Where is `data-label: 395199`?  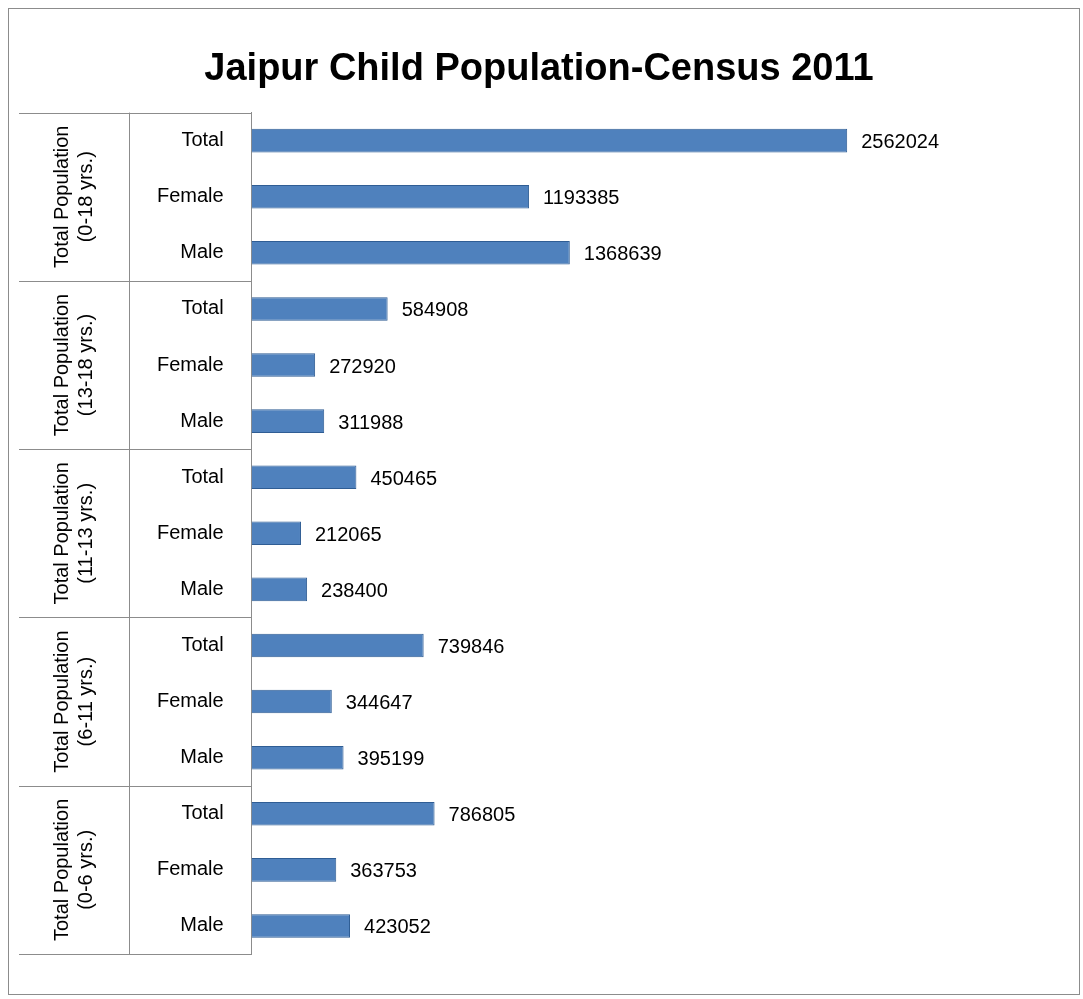 data-label: 395199 is located at coordinates (391, 758).